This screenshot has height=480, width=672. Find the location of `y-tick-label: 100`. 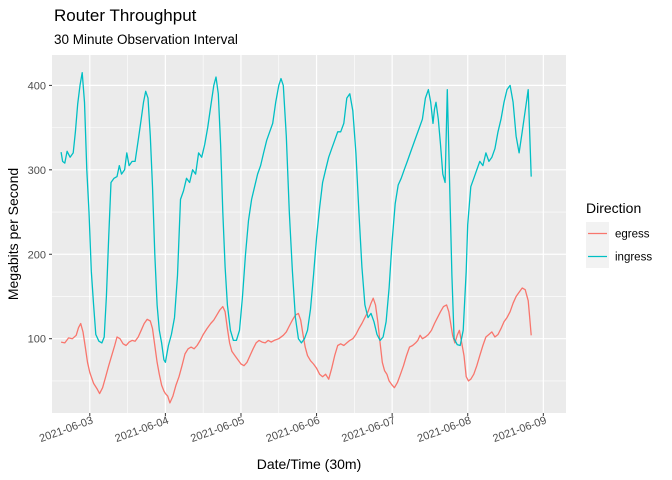

y-tick-label: 100 is located at coordinates (37, 340).